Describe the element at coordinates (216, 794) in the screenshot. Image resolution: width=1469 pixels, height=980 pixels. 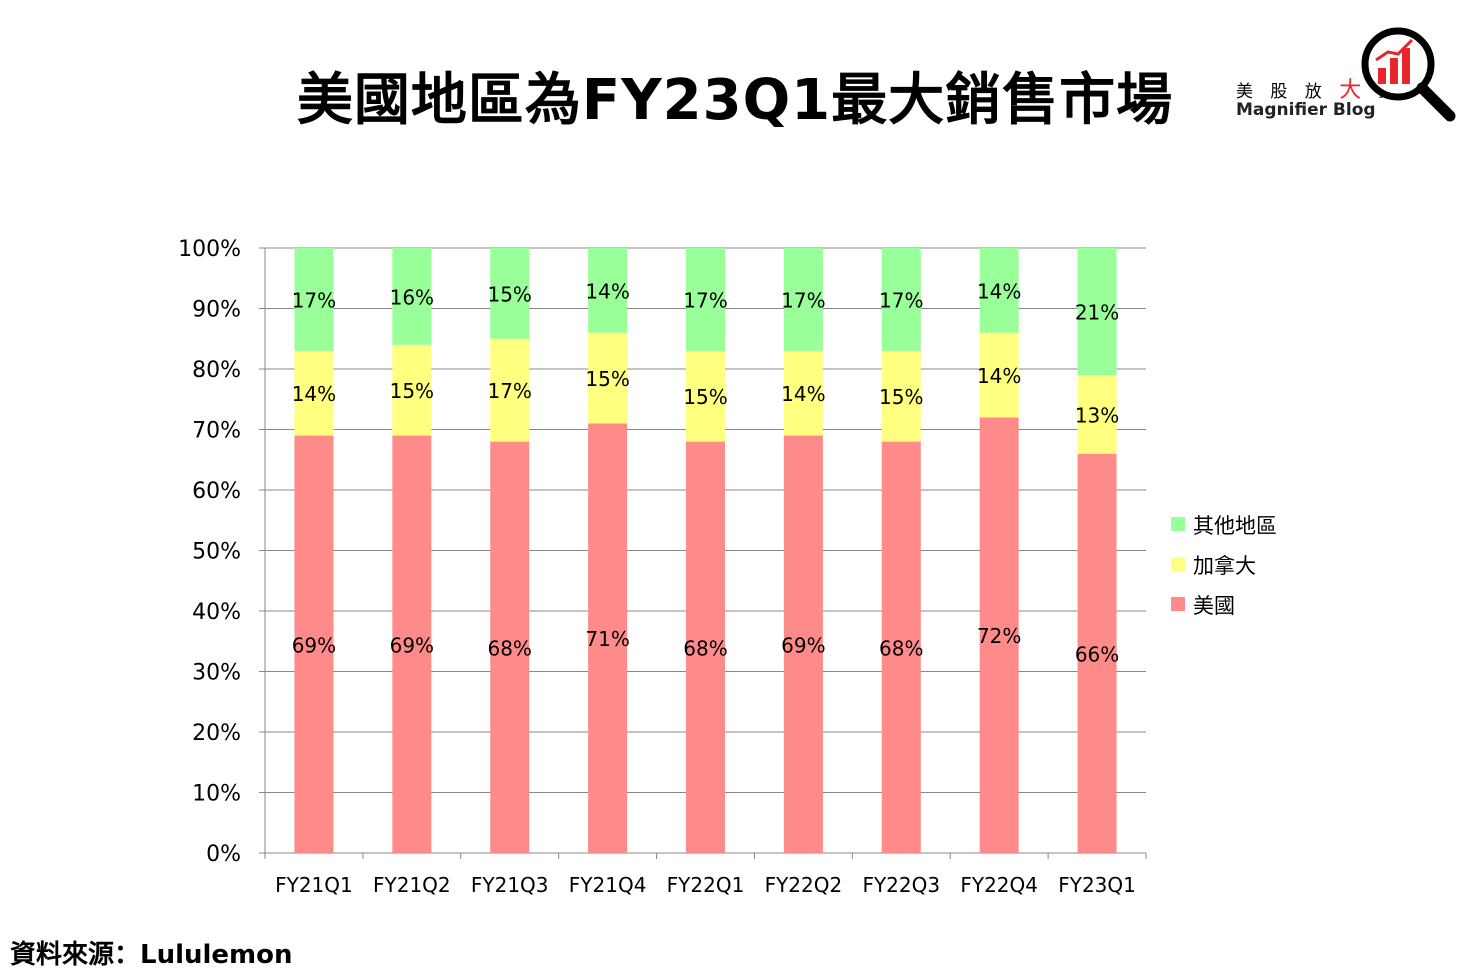
I see `y-tick-label: 10%` at that location.